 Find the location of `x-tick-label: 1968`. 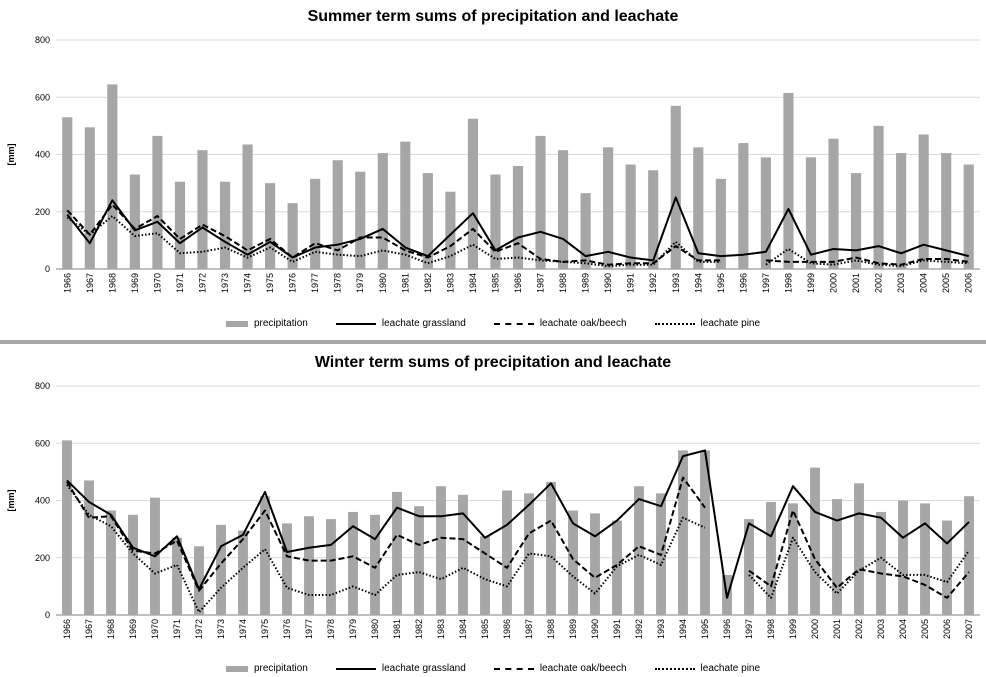

x-tick-label: 1968 is located at coordinates (112, 283).